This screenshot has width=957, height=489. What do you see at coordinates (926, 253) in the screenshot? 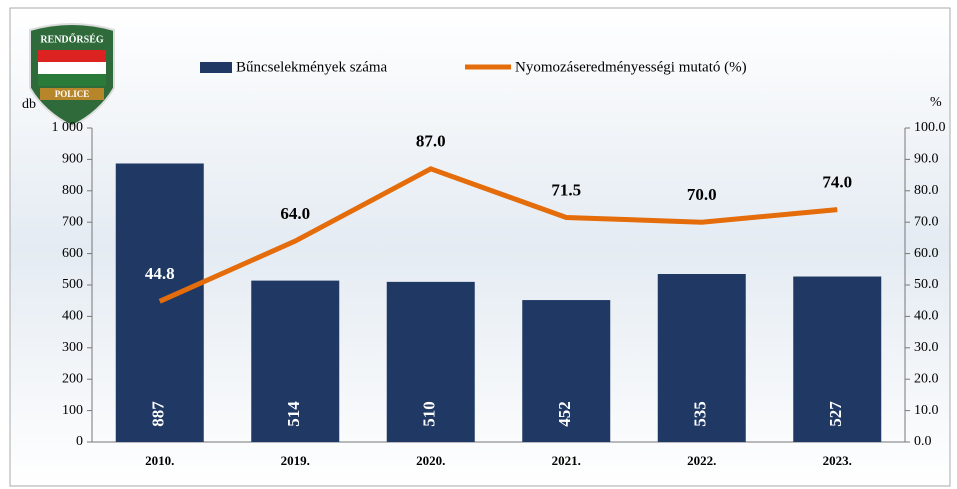
I see `y2-tick-label: 60.0` at bounding box center [926, 253].